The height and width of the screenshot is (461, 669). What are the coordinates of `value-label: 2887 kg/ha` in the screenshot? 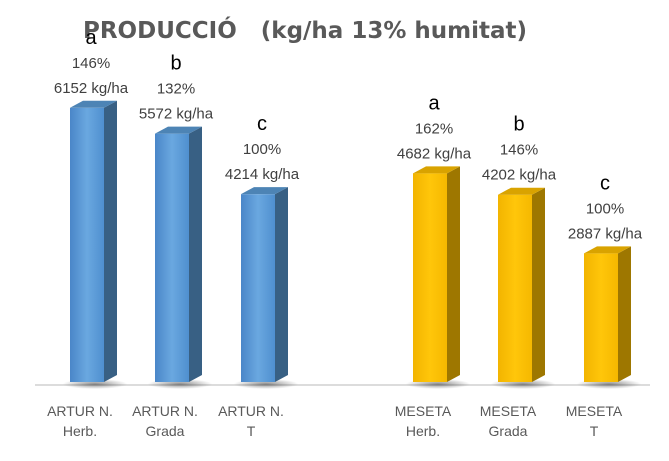 It's located at (605, 233).